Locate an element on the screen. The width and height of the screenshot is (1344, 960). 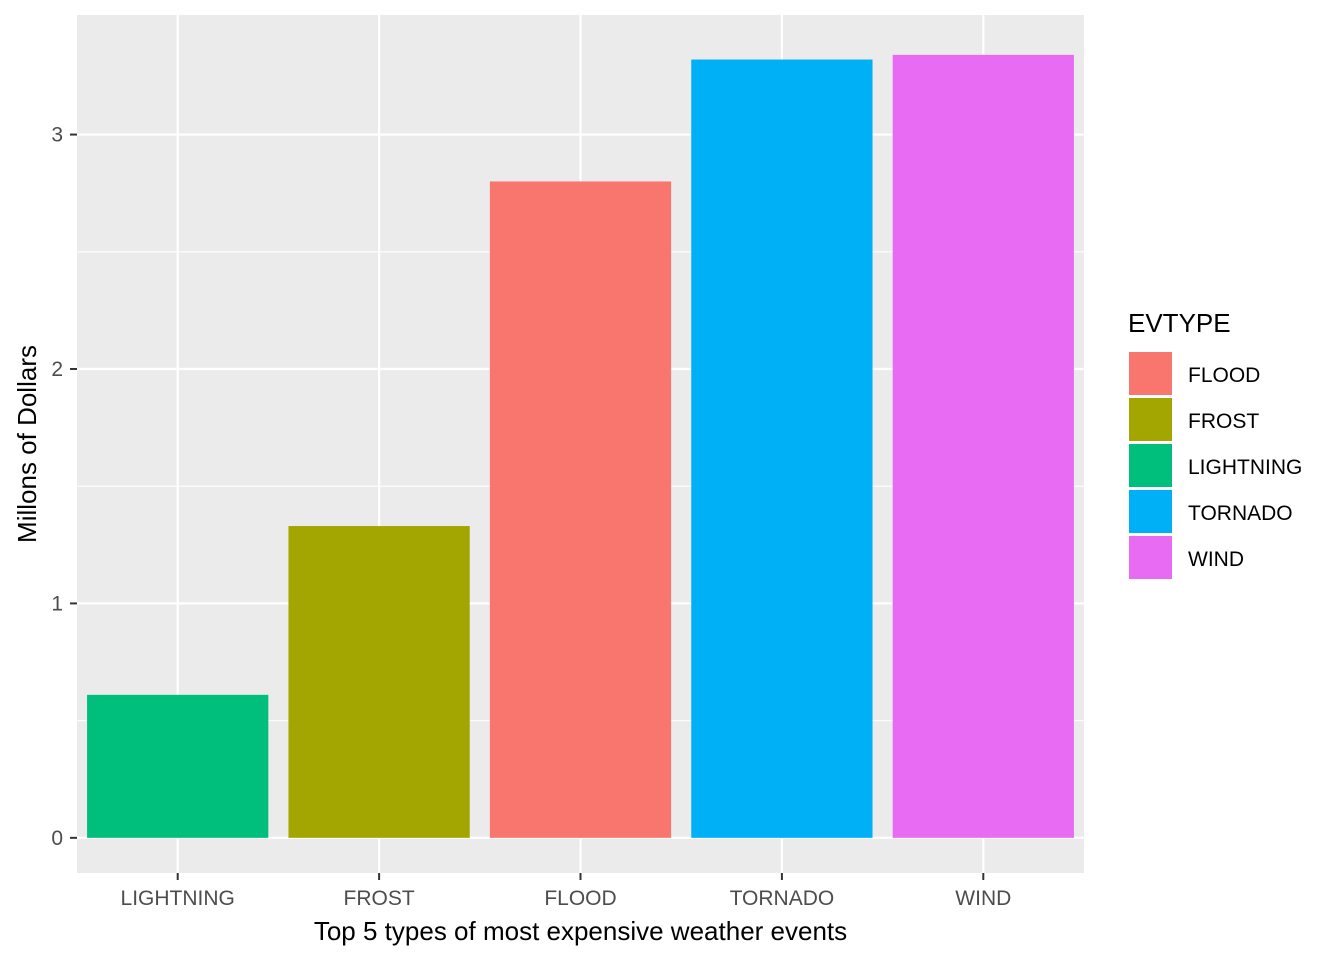
x-axis: LIGHTNING FROST FLOOD TORNADO WIND is located at coordinates (566, 891).